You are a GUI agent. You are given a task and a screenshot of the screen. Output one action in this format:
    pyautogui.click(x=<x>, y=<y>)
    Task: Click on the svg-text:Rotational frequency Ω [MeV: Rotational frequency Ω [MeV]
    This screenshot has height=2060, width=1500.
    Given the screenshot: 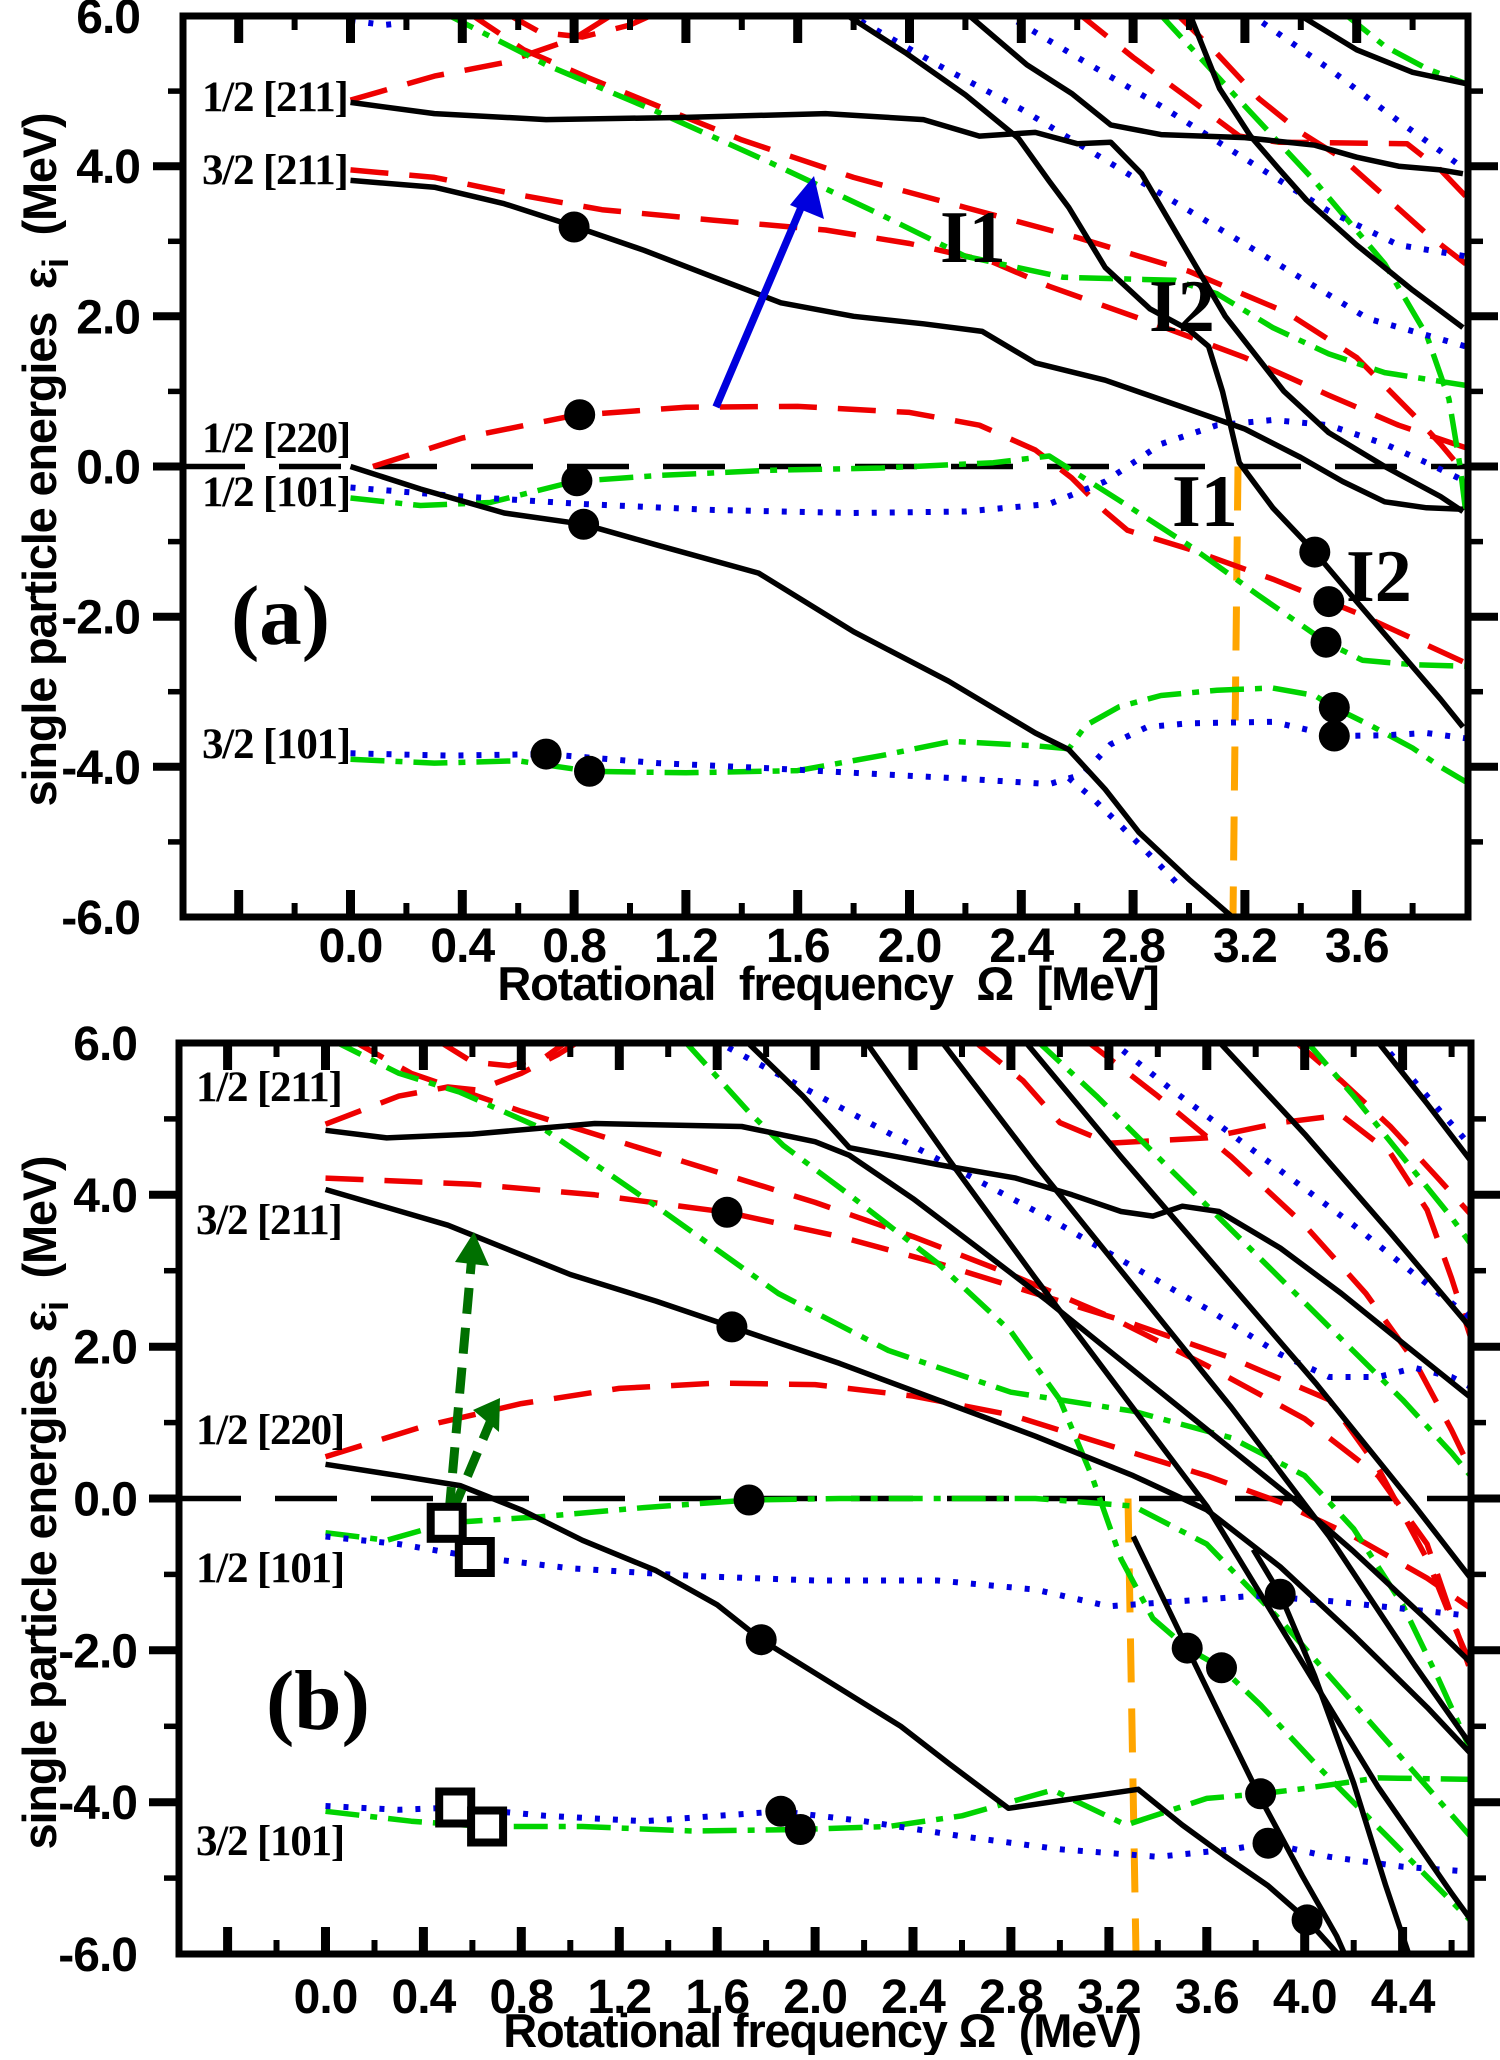 What is the action you would take?
    pyautogui.click(x=827, y=983)
    